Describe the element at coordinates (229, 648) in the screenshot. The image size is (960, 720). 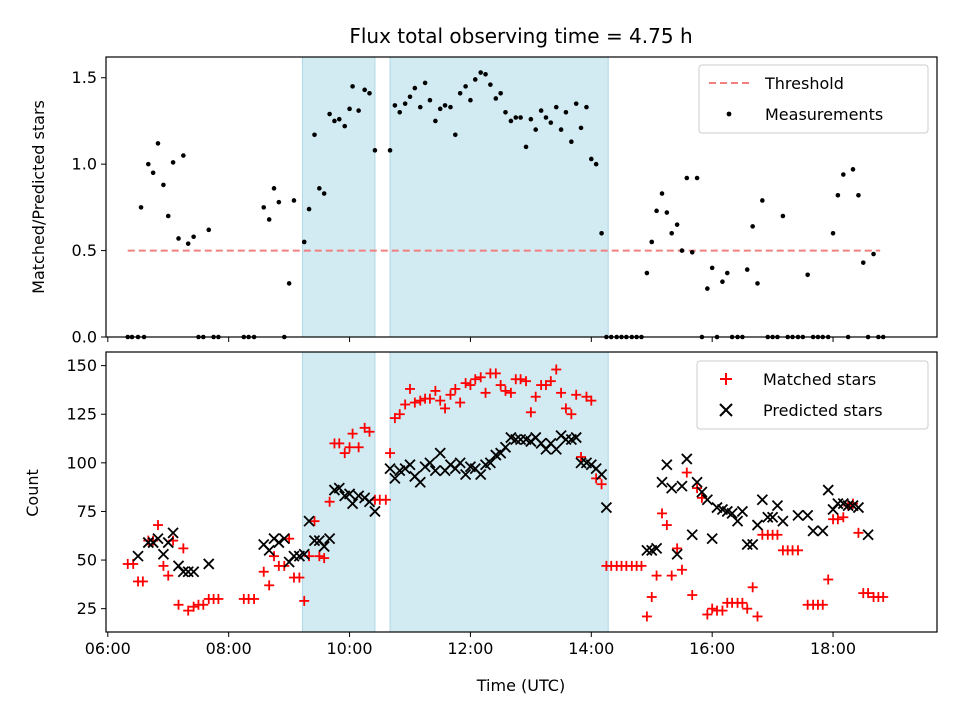
I see `x-tick-label: 08:00` at that location.